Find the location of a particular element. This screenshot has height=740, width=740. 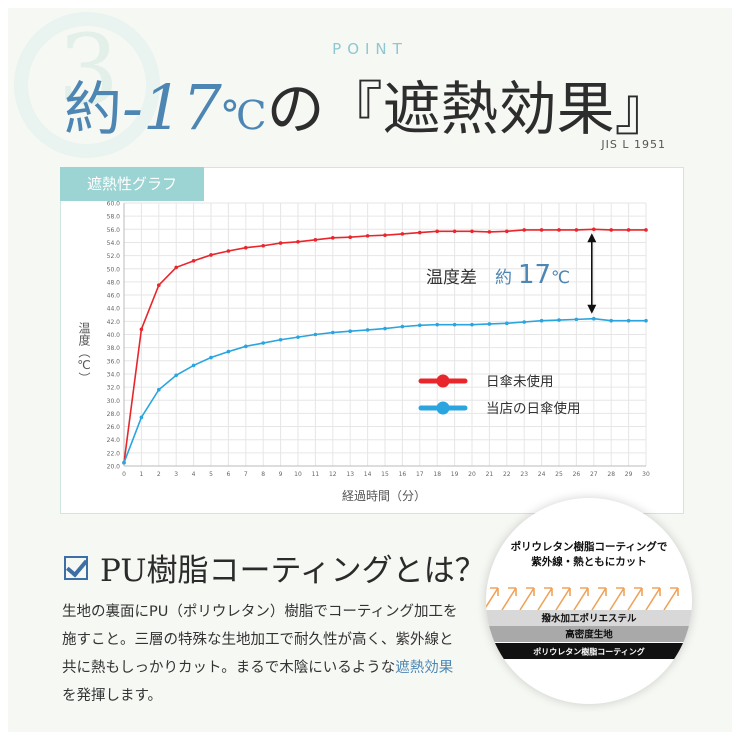

pu-heading: PU樹脂コーティングとは？ is located at coordinates (275, 567).